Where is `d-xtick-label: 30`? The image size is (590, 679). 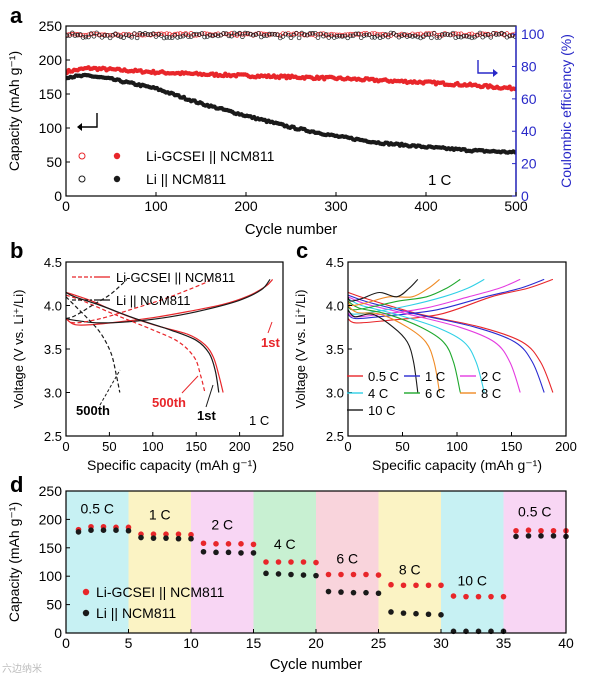
d-xtick-label: 30 is located at coordinates (441, 643).